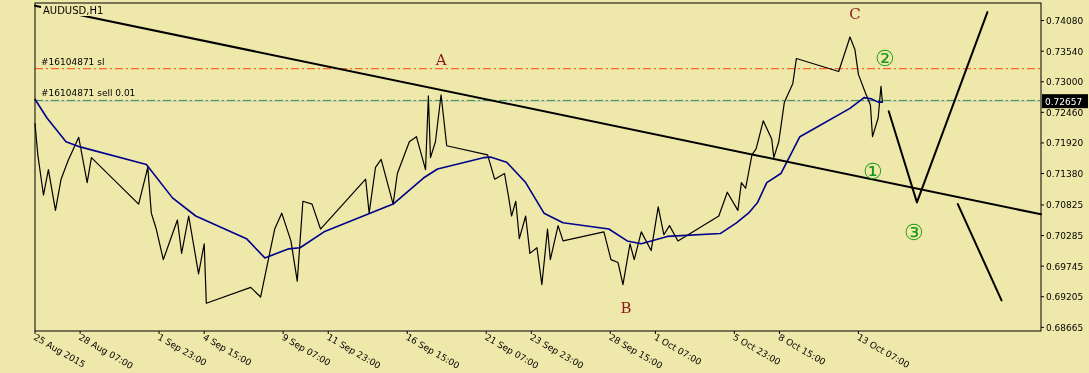 The image size is (1089, 373). Describe the element at coordinates (88, 93) in the screenshot. I see `ref-line-label: #16104871 sell 0.01` at that location.